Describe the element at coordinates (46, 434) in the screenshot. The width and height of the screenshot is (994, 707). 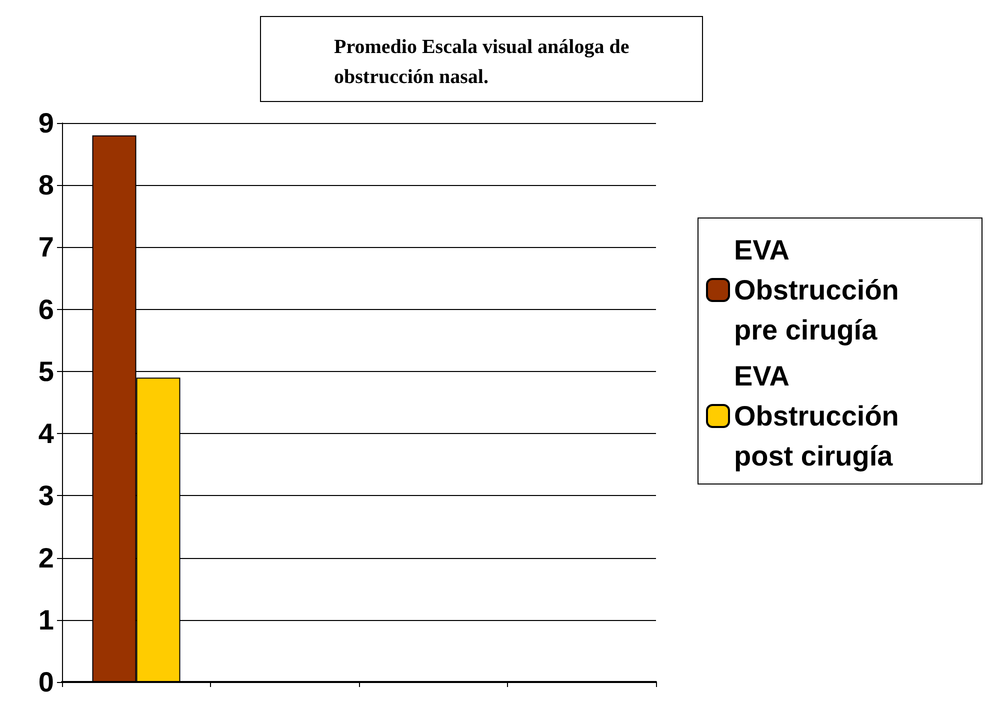
I see `y-tick-label: 4` at that location.